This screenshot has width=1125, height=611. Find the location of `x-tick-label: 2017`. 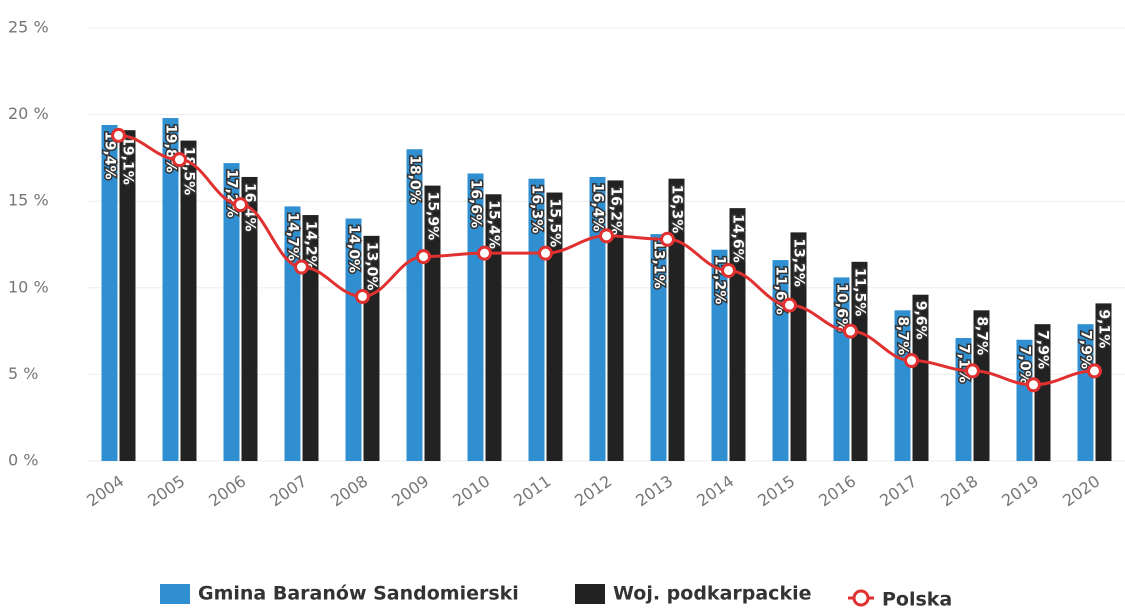

x-tick-label: 2017 is located at coordinates (898, 490).